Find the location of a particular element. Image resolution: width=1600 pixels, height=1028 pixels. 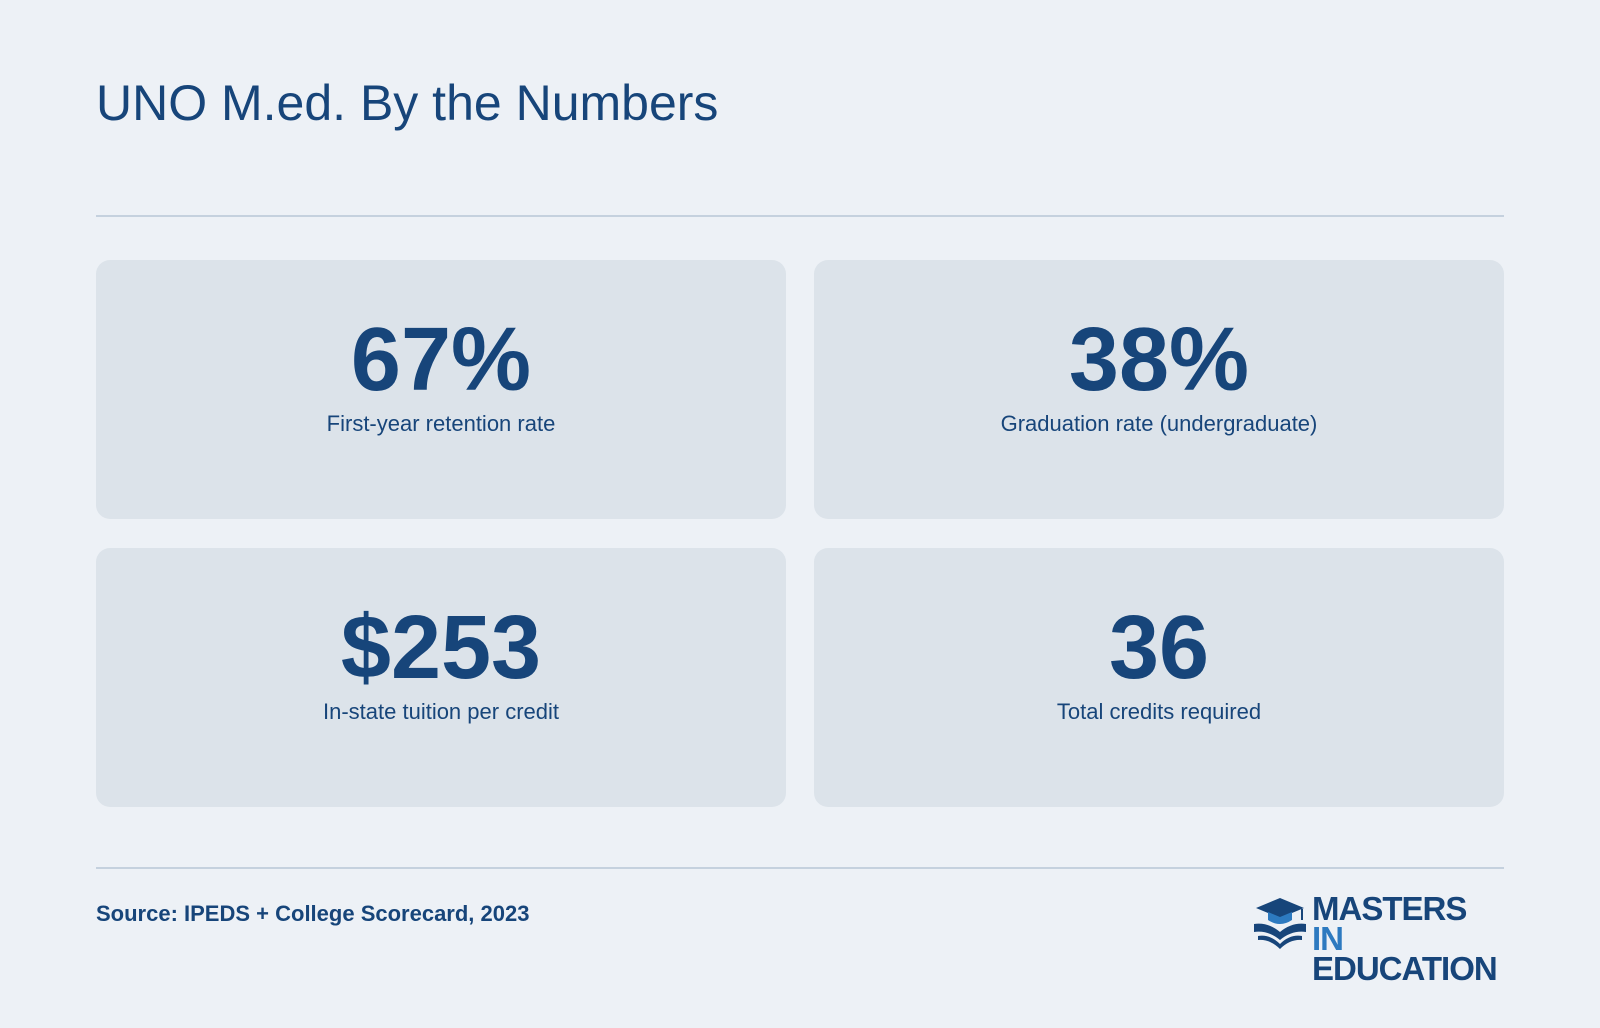

stat-value: 38% is located at coordinates (1159, 360).